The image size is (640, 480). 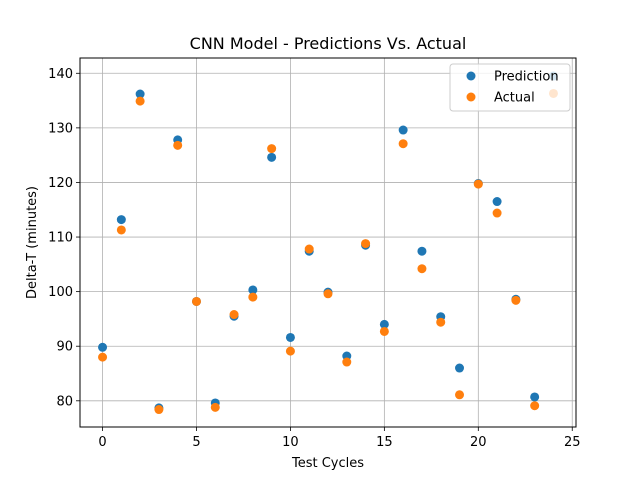 What do you see at coordinates (572, 442) in the screenshot?
I see `x-tick-label: 25` at bounding box center [572, 442].